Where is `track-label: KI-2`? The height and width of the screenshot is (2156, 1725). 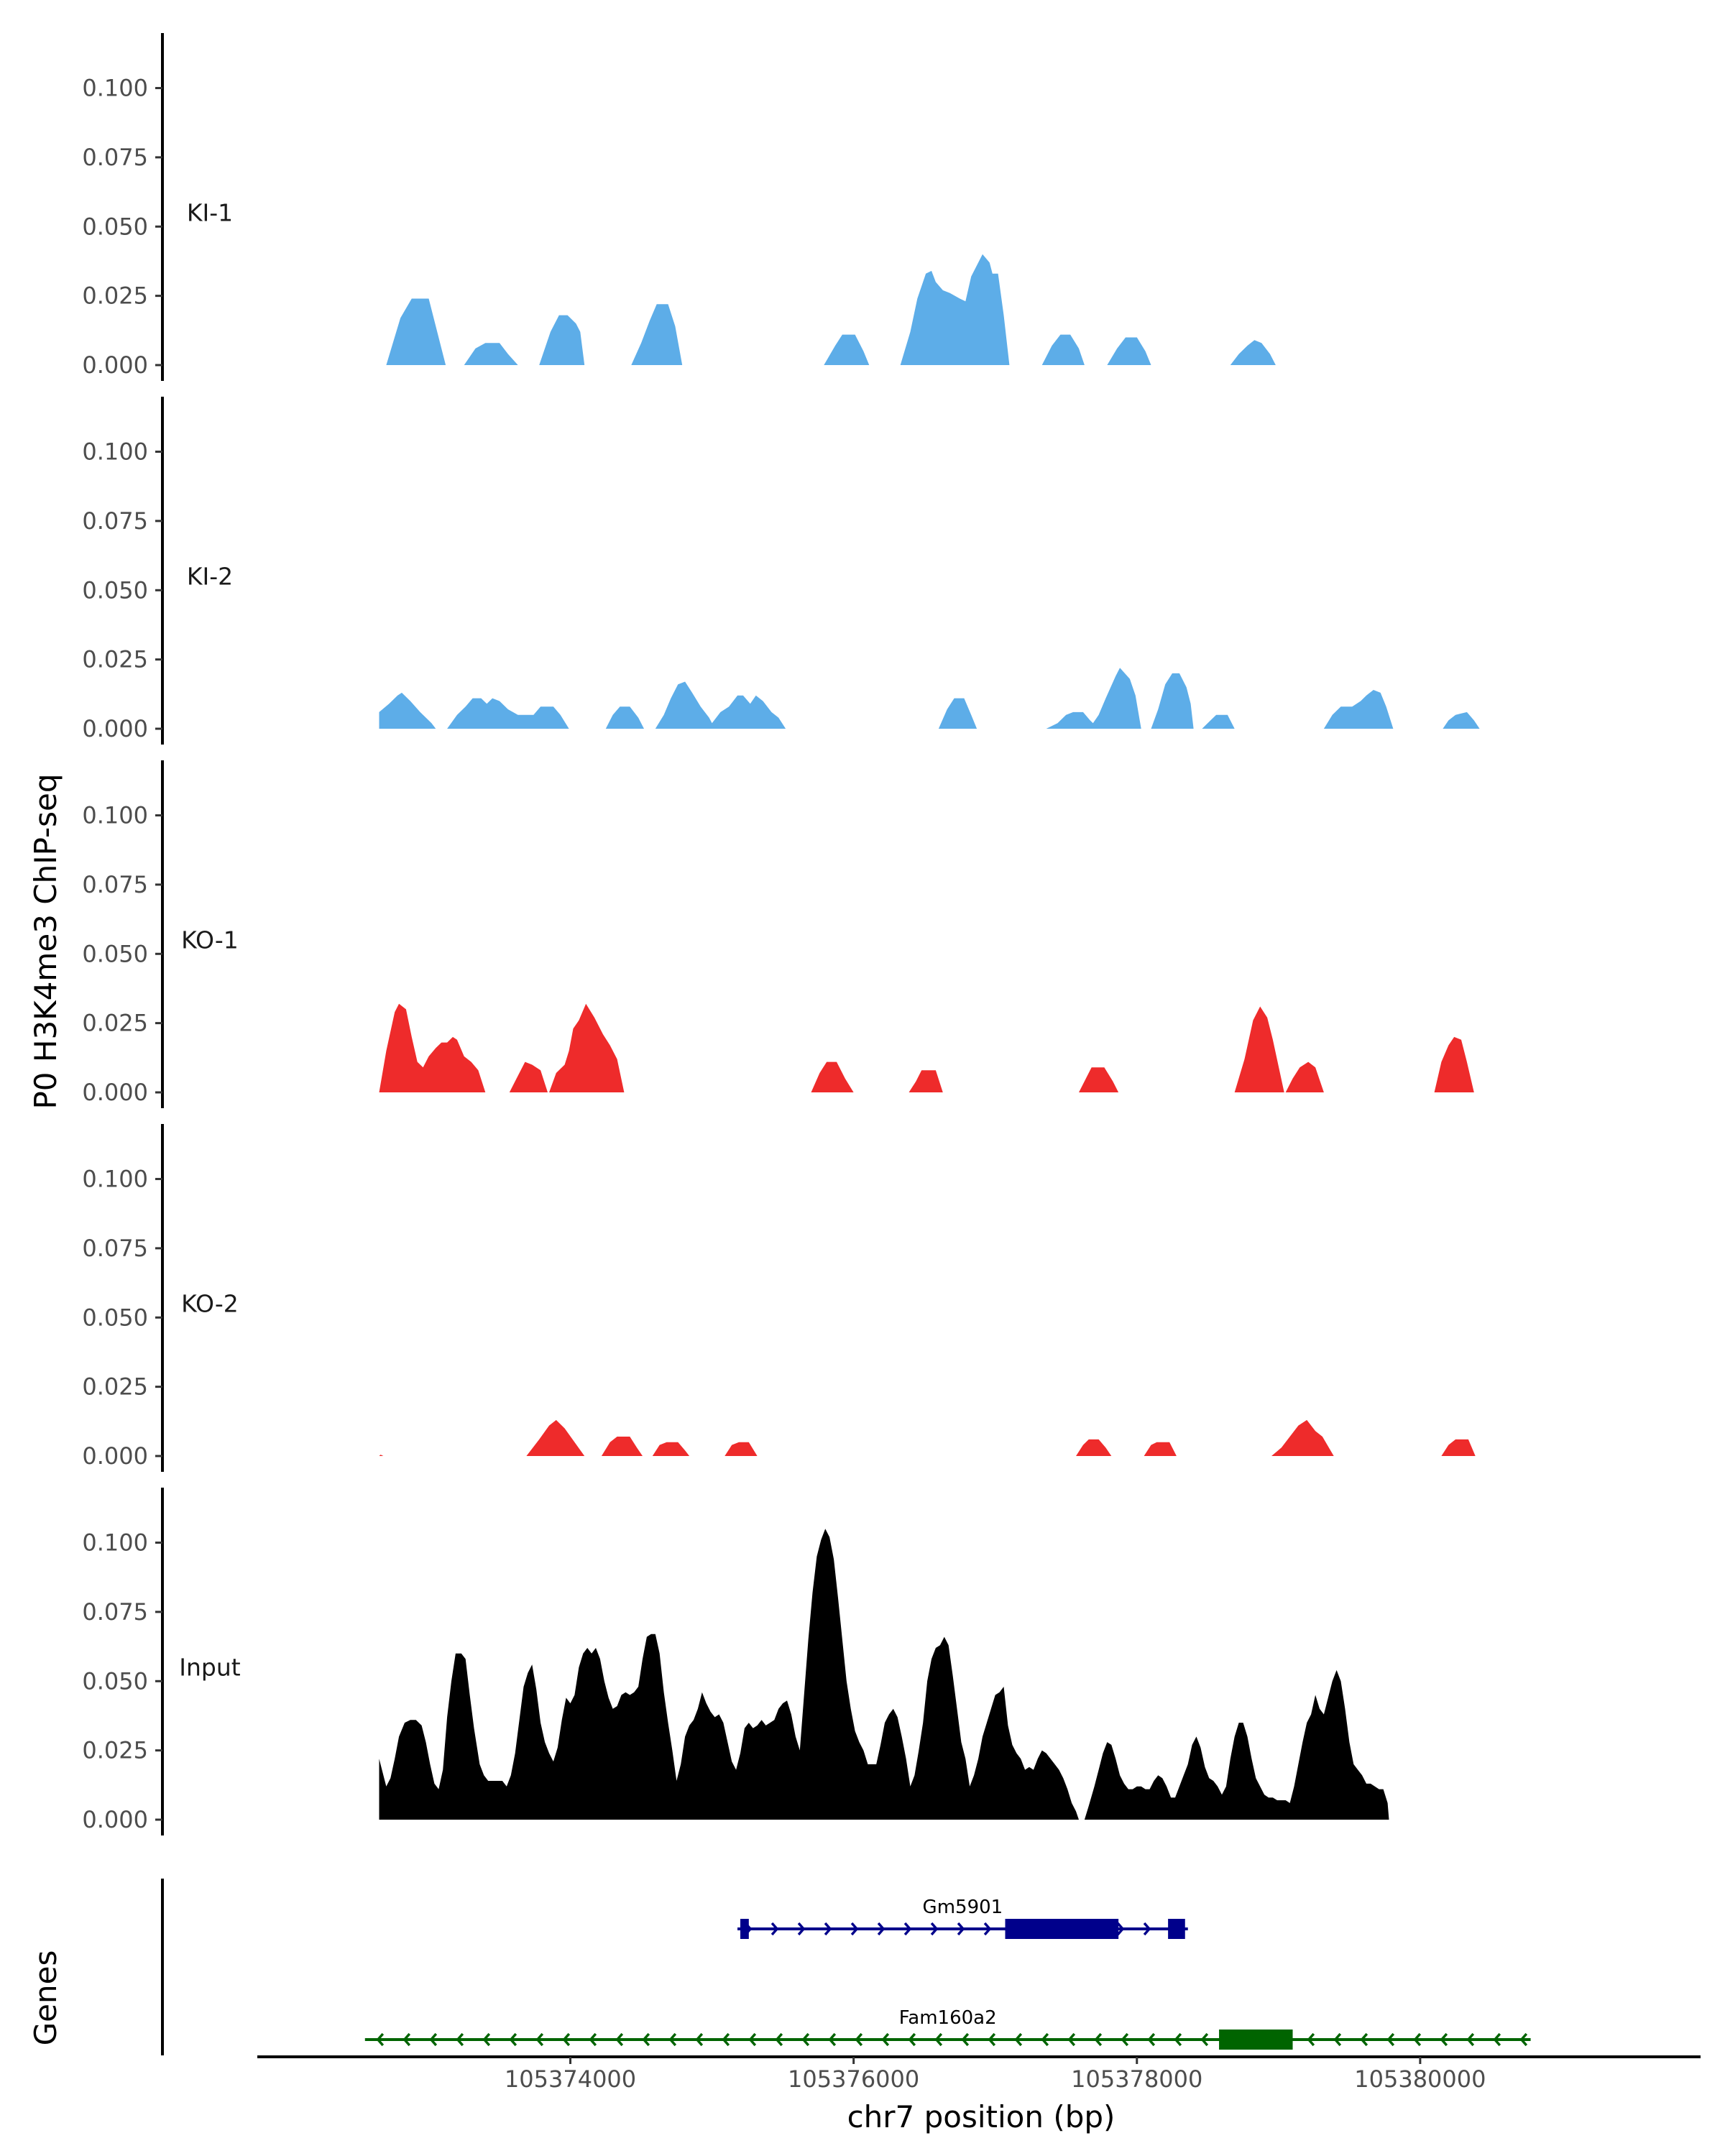
track-label: KI-2 is located at coordinates (210, 577).